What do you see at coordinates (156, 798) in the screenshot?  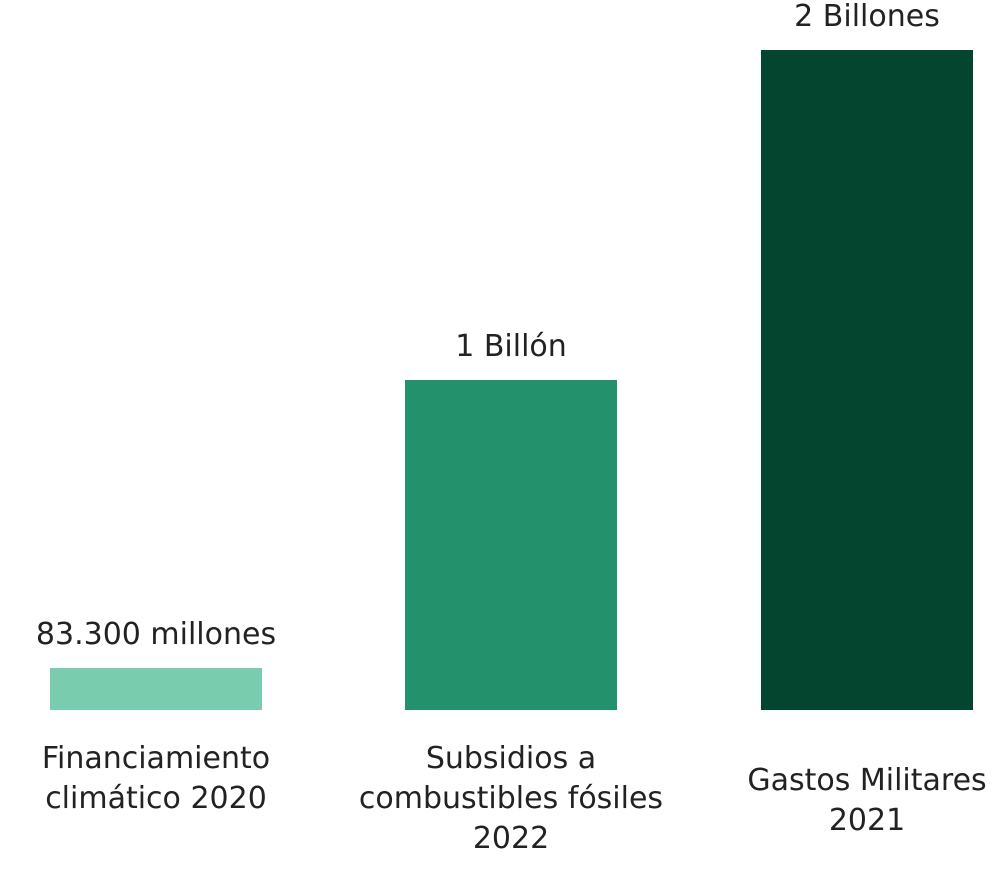 I see `category-label-1-line-2: climático 2020` at bounding box center [156, 798].